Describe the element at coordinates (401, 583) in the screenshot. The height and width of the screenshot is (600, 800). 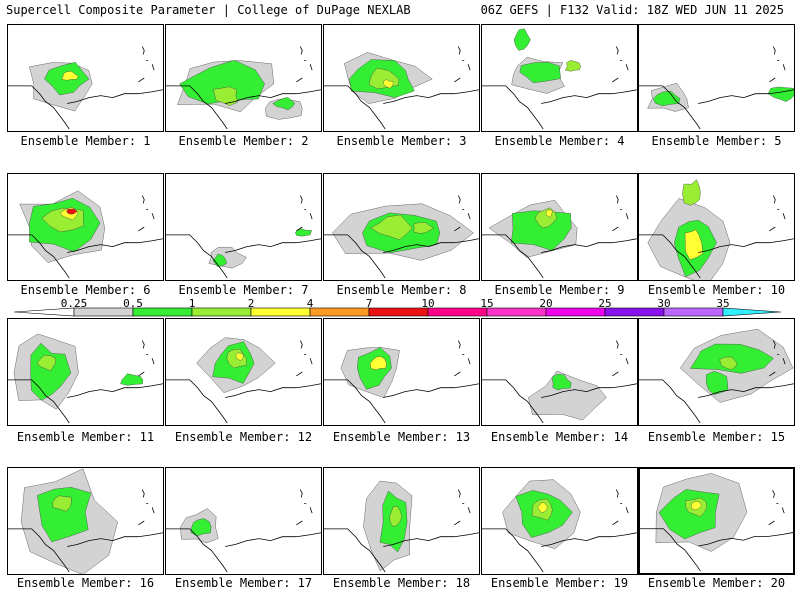
I see `ensemble-member-label: Ensemble Member: 18` at that location.